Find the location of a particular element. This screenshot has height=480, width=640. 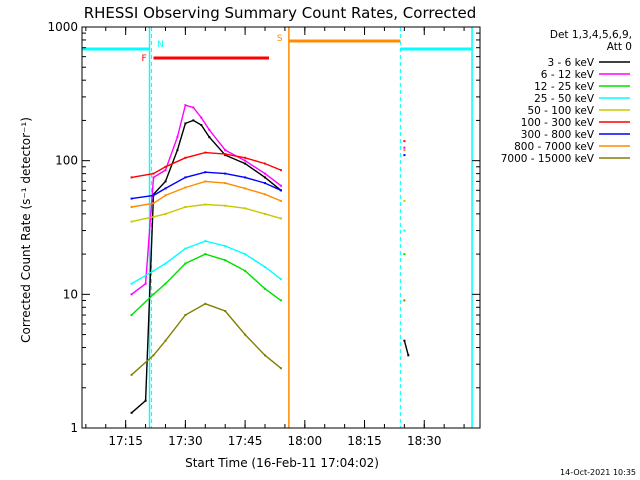

x-axis-label: Start Time (16-Feb-11 17:04:02) is located at coordinates (282, 463).